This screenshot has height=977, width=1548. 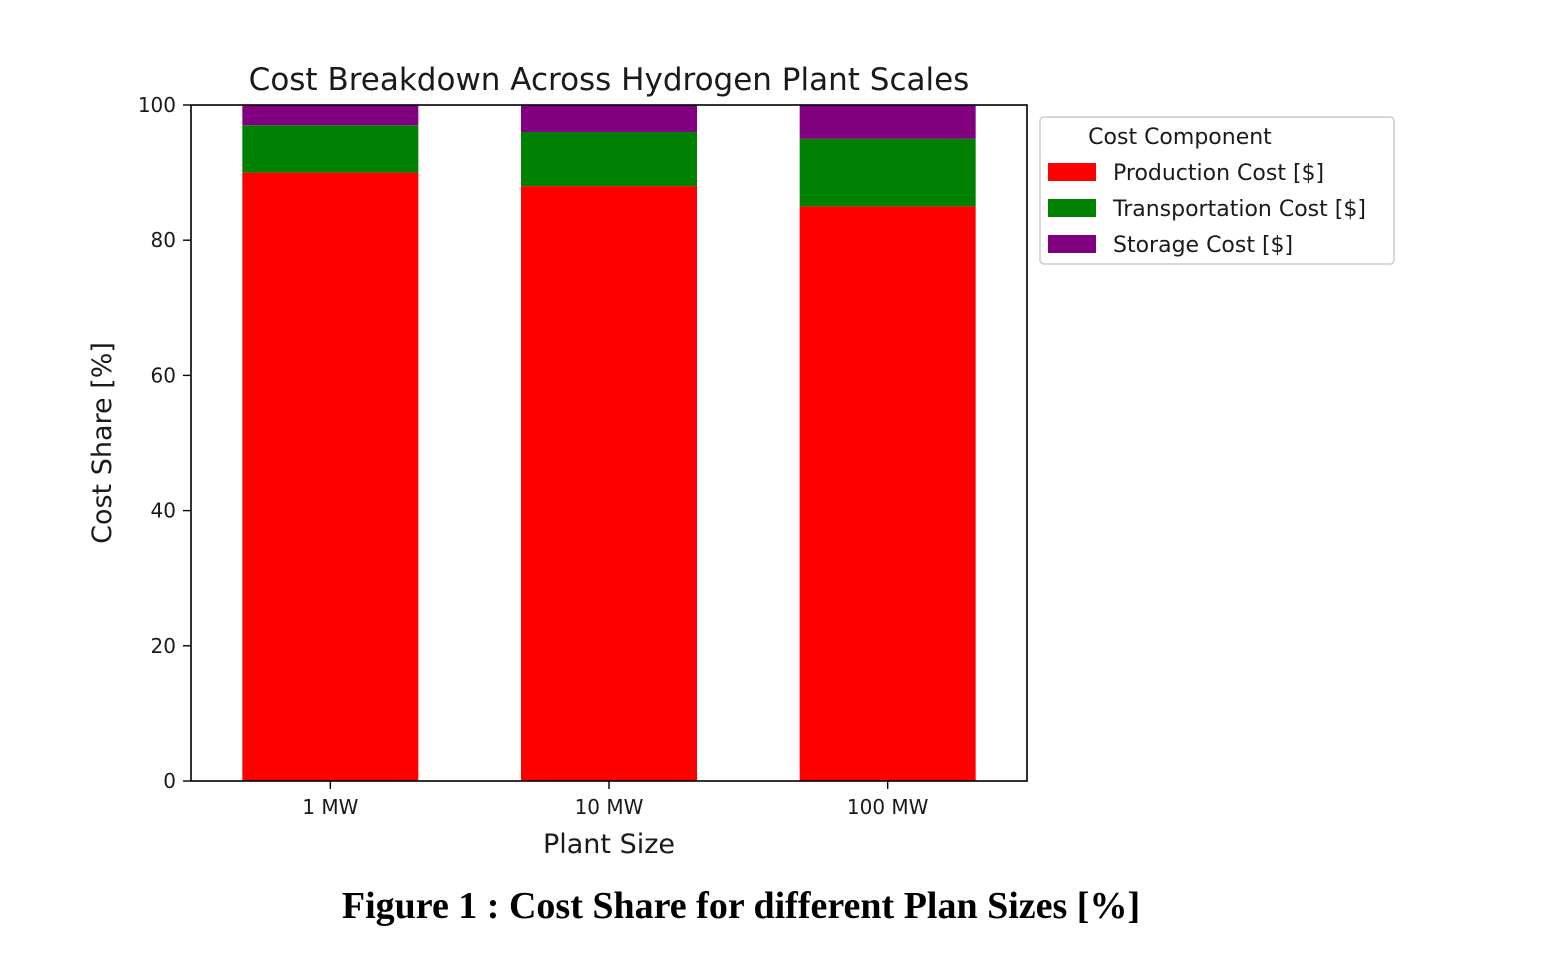 I want to click on legend-label: Transportation Cost [$], so click(x=1239, y=209).